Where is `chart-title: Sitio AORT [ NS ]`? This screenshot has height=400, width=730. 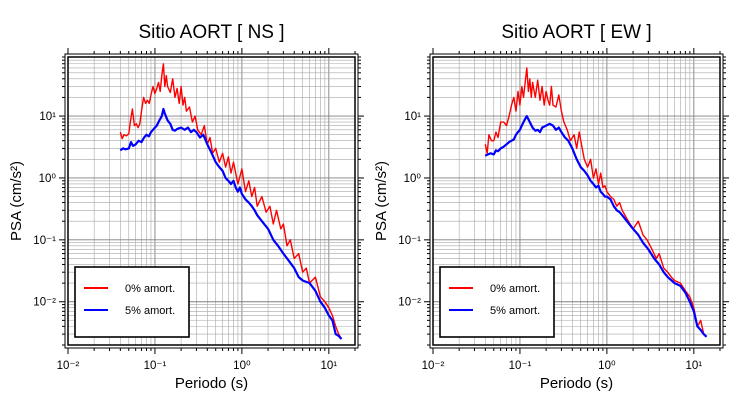
chart-title: Sitio AORT [ NS ] is located at coordinates (211, 32).